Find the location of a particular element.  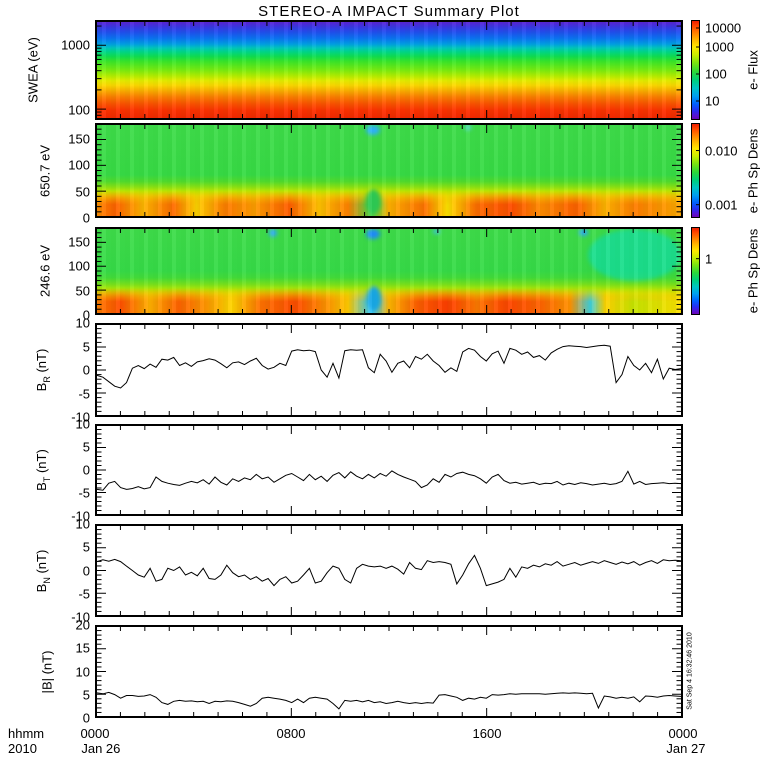

colorbar-tick-label: 0.010 is located at coordinates (721, 151).